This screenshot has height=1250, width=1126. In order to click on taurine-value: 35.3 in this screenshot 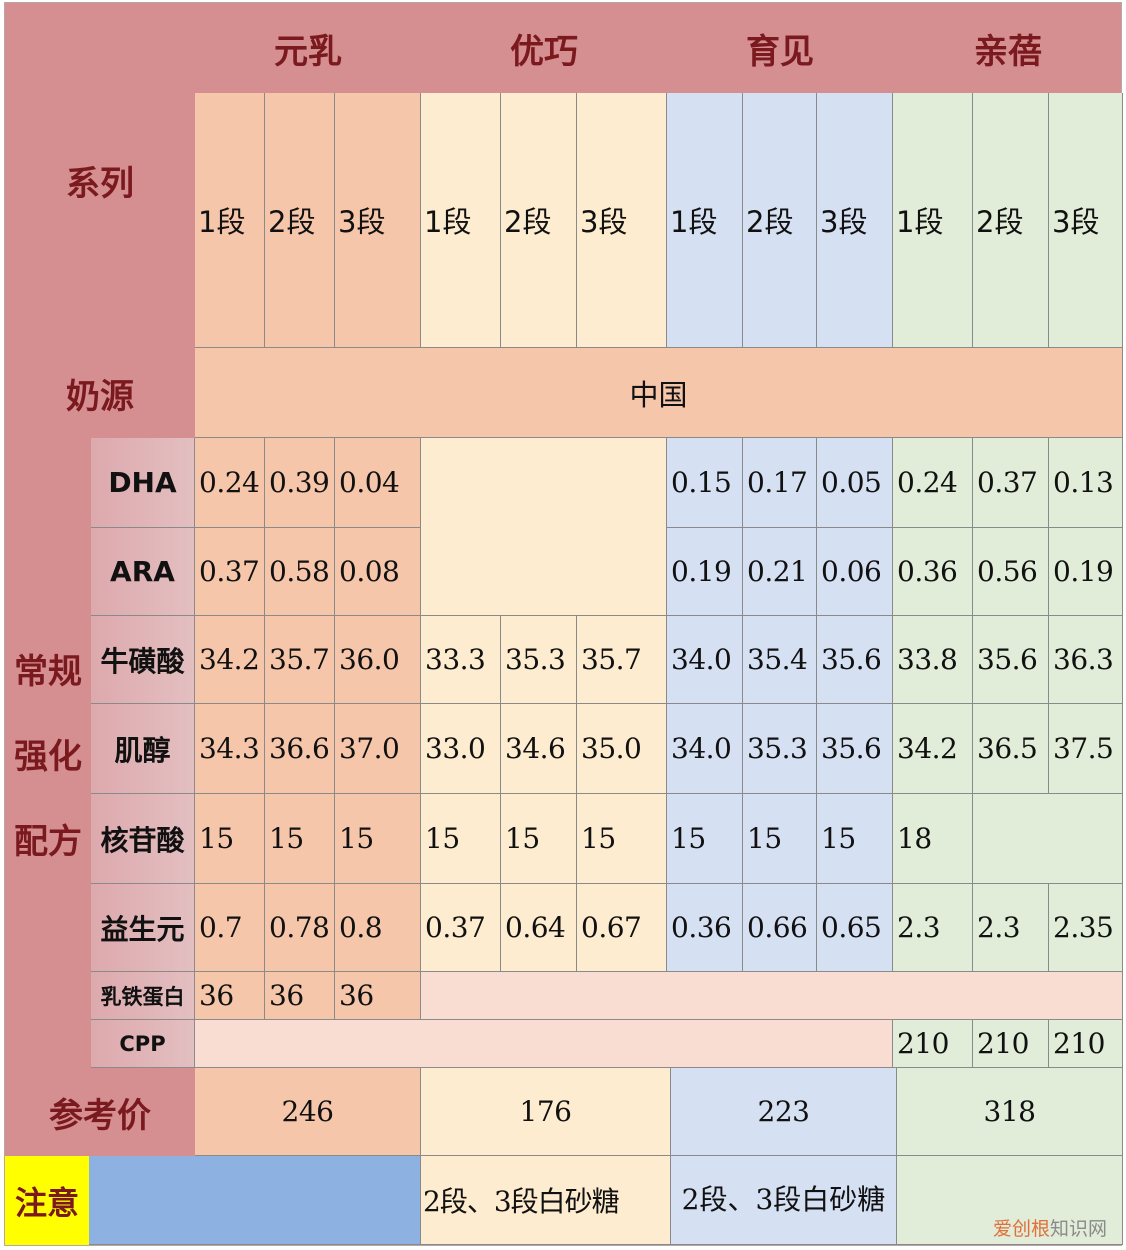, I will do `click(539, 660)`.